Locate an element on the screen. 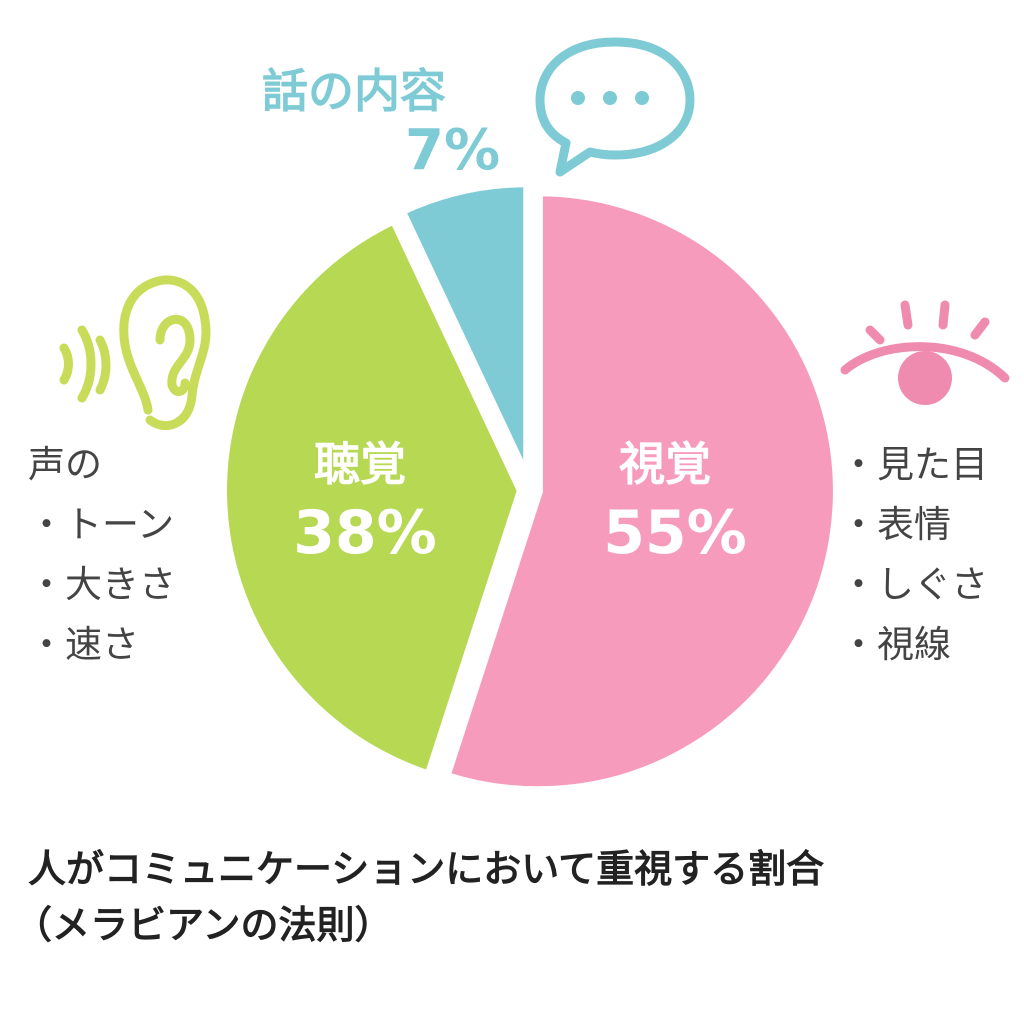 This screenshot has height=1024, width=1024. content-label: 話の内容 is located at coordinates (354, 91).